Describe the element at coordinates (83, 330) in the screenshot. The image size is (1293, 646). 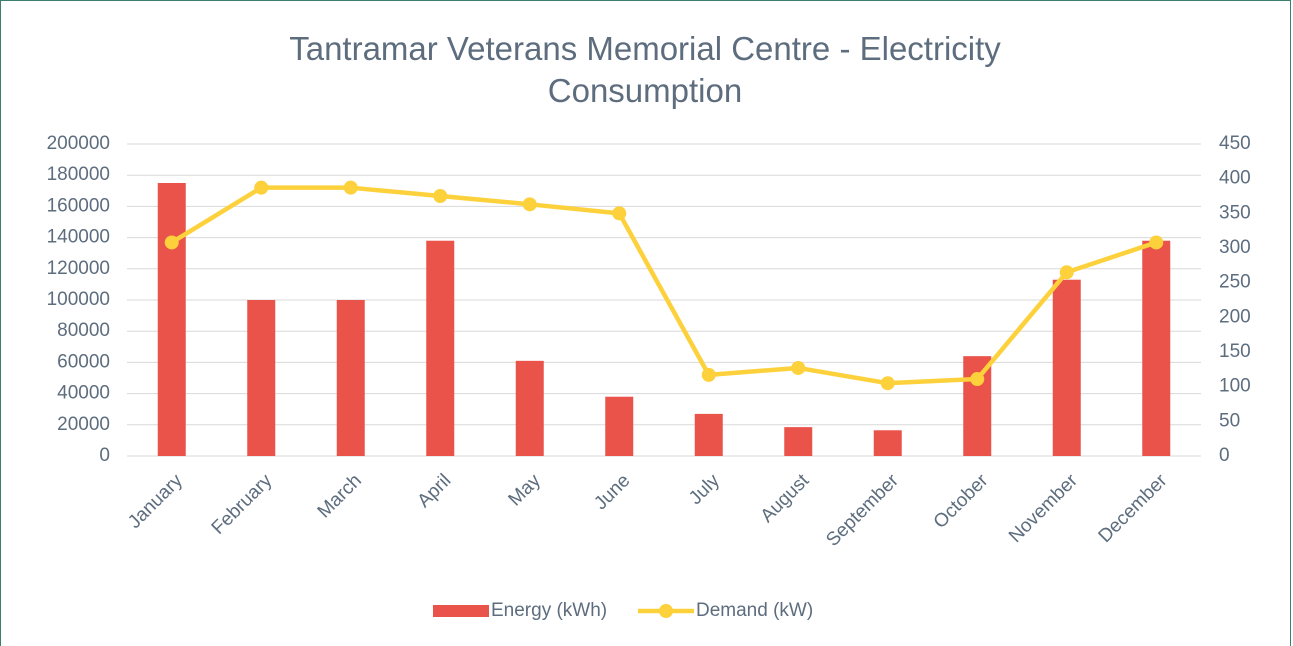
I see `y-tick-label: 80000` at that location.